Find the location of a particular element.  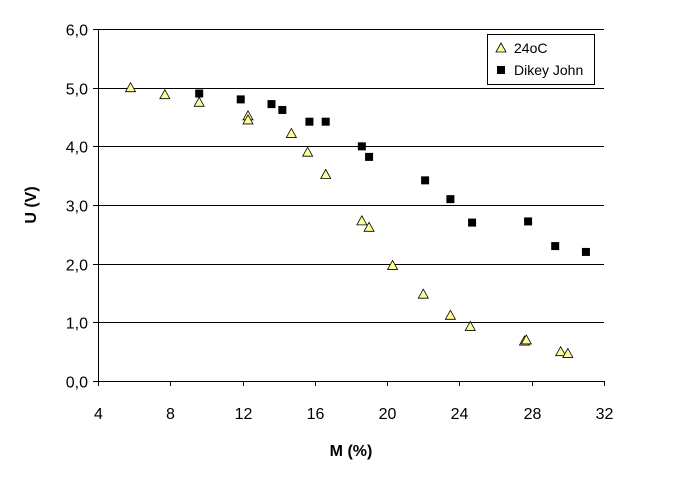

legend-label-dikey-john: Dikey John is located at coordinates (548, 70).